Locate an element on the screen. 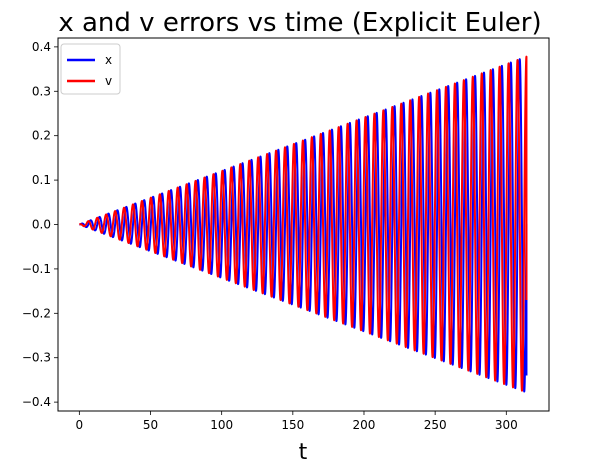  y-tick-label: 0.3 is located at coordinates (41, 91).